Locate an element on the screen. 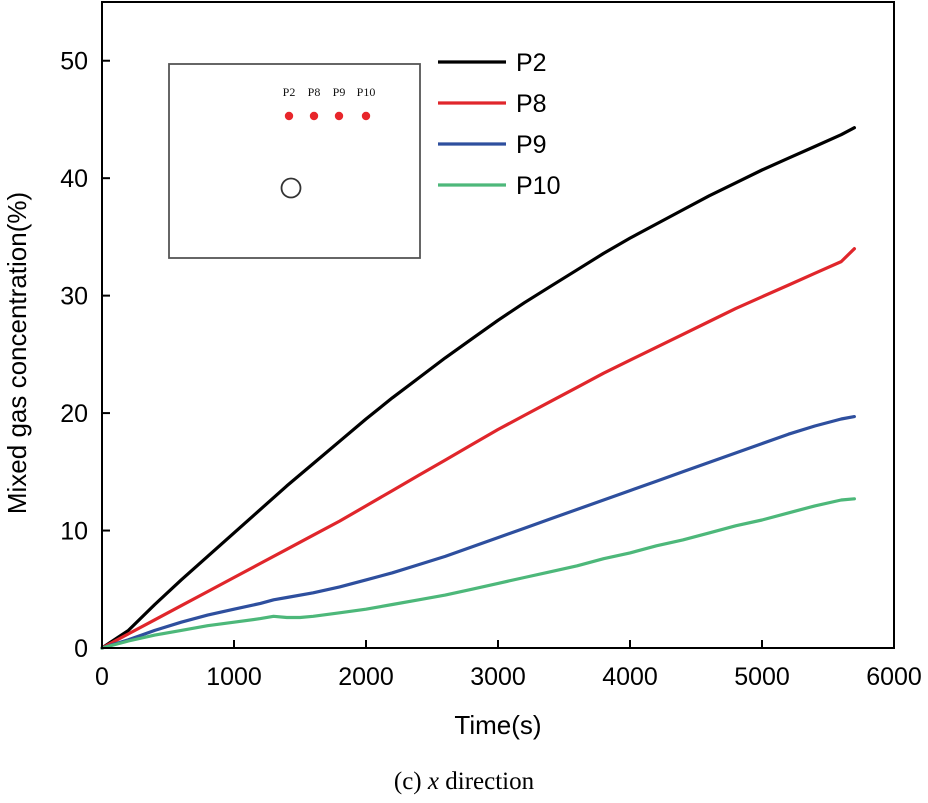  y-axis-title: Mixed gas concentration(%) is located at coordinates (17, 353).